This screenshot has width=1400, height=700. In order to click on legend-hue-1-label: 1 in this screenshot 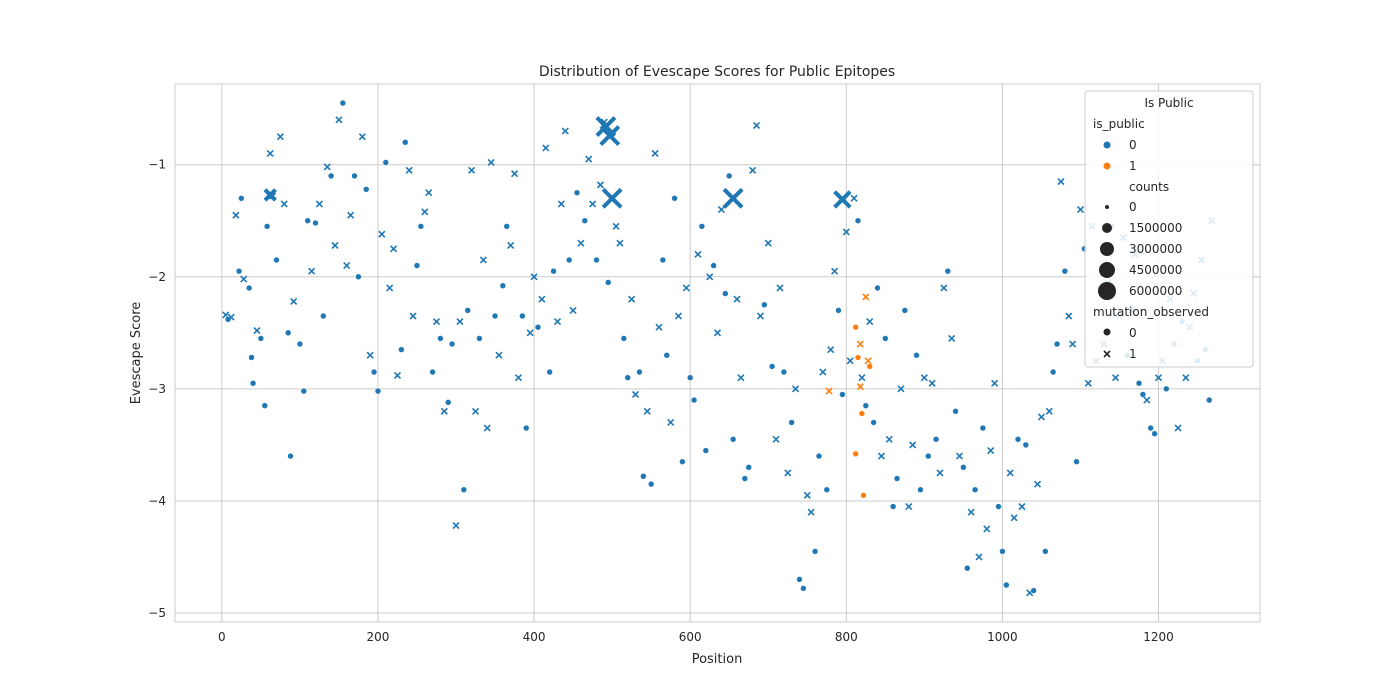, I will do `click(1133, 166)`.